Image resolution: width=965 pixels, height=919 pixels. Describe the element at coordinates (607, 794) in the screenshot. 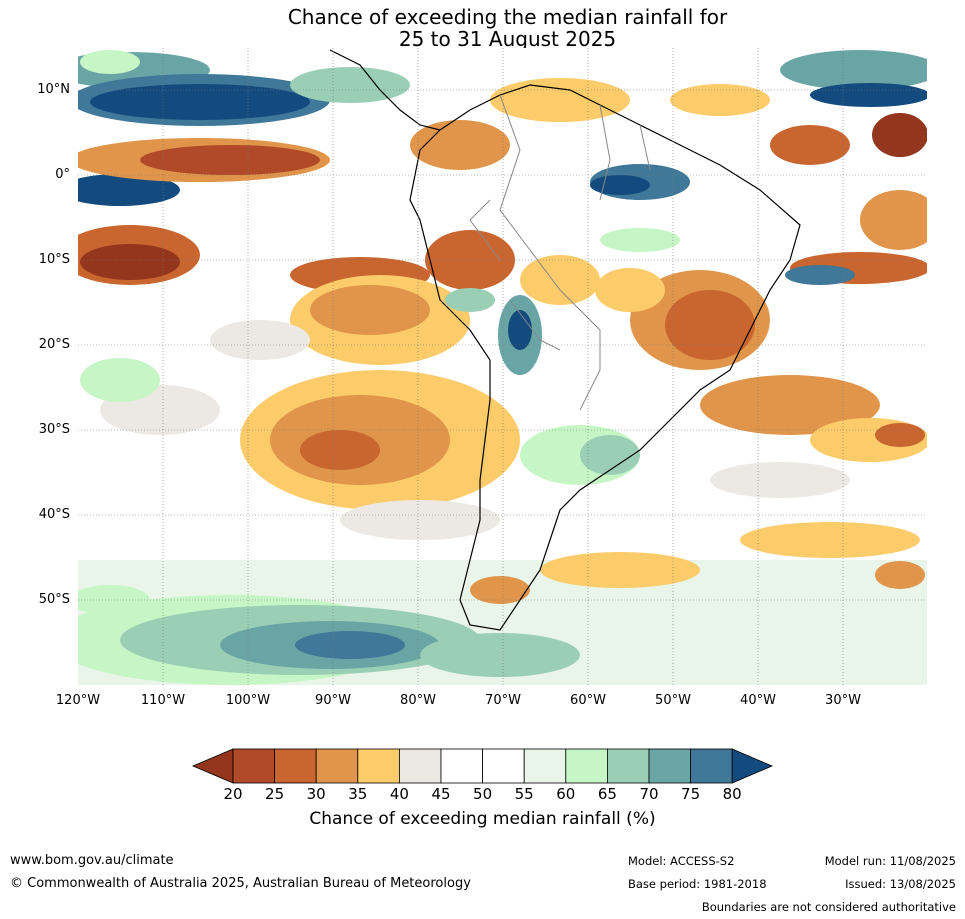

I see `colorbar-tick: 65` at that location.